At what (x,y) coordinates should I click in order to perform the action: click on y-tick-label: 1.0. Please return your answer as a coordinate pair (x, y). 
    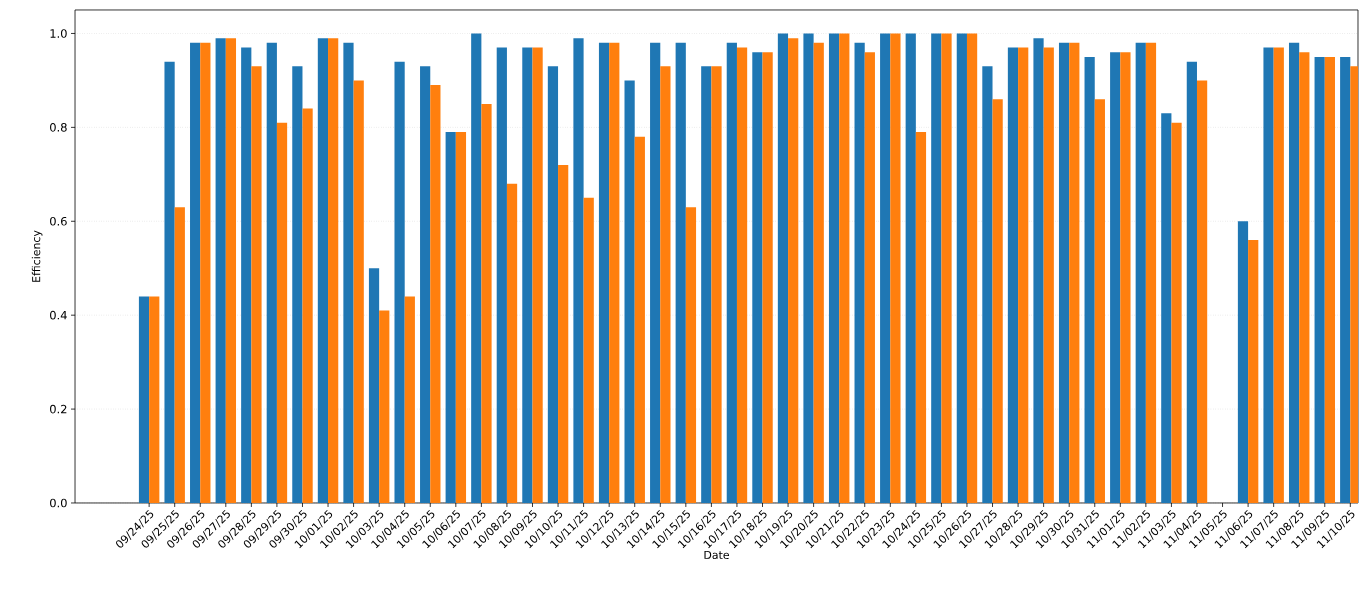
    Looking at the image, I should click on (58, 33).